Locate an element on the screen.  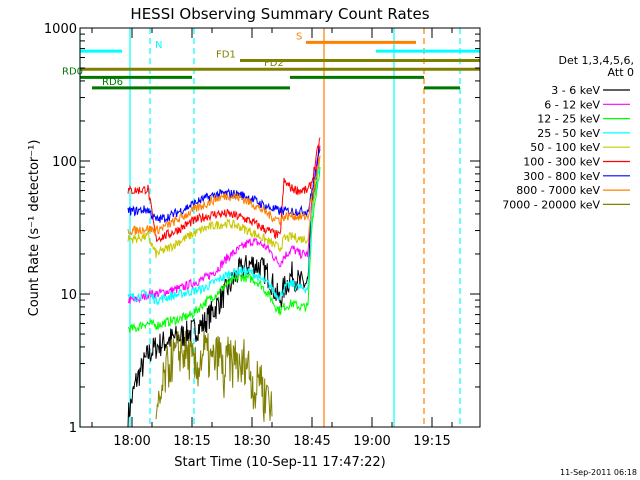
flag-label: FD2 is located at coordinates (274, 63).